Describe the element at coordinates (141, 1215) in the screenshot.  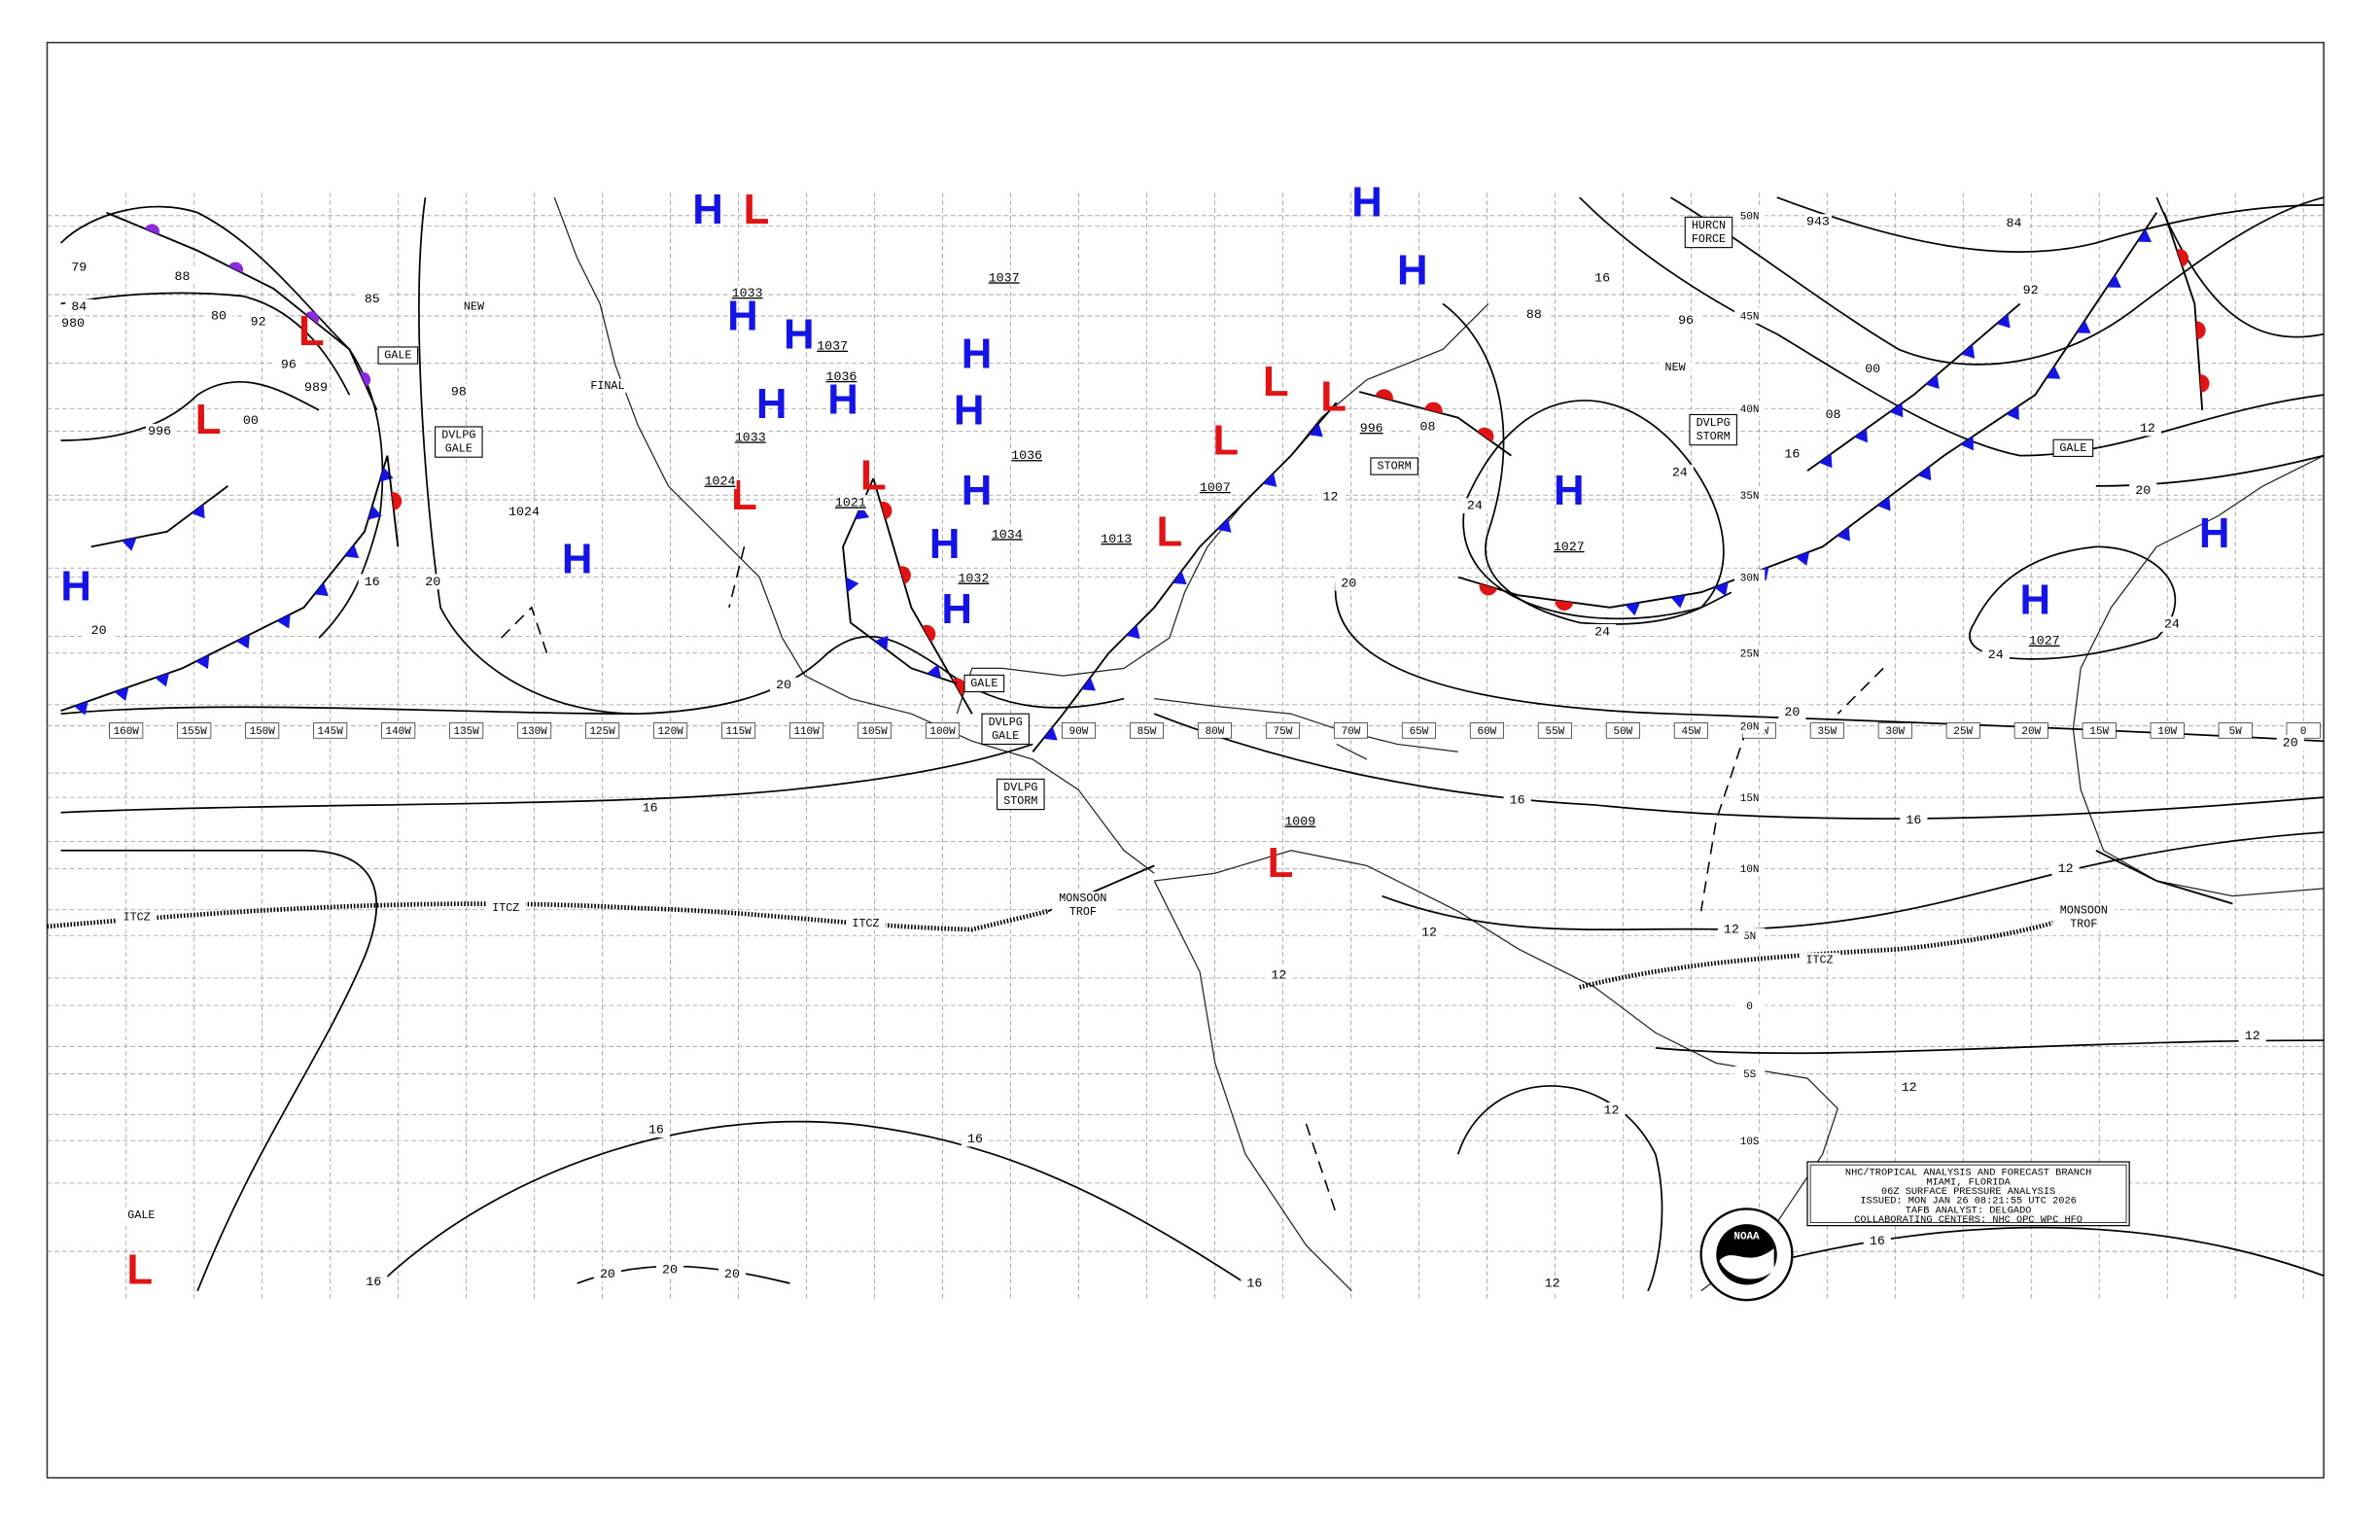
I see `feature-label: GALE` at that location.